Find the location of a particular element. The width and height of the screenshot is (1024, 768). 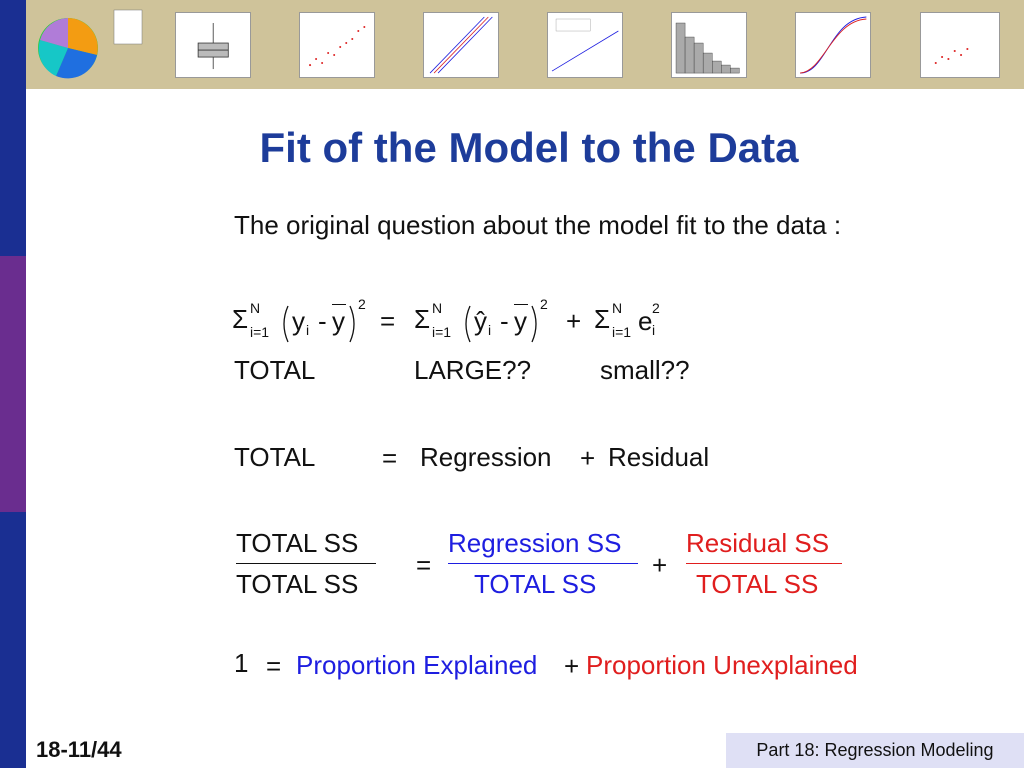

marginal-plot-thumbnail is located at coordinates (959, 44).